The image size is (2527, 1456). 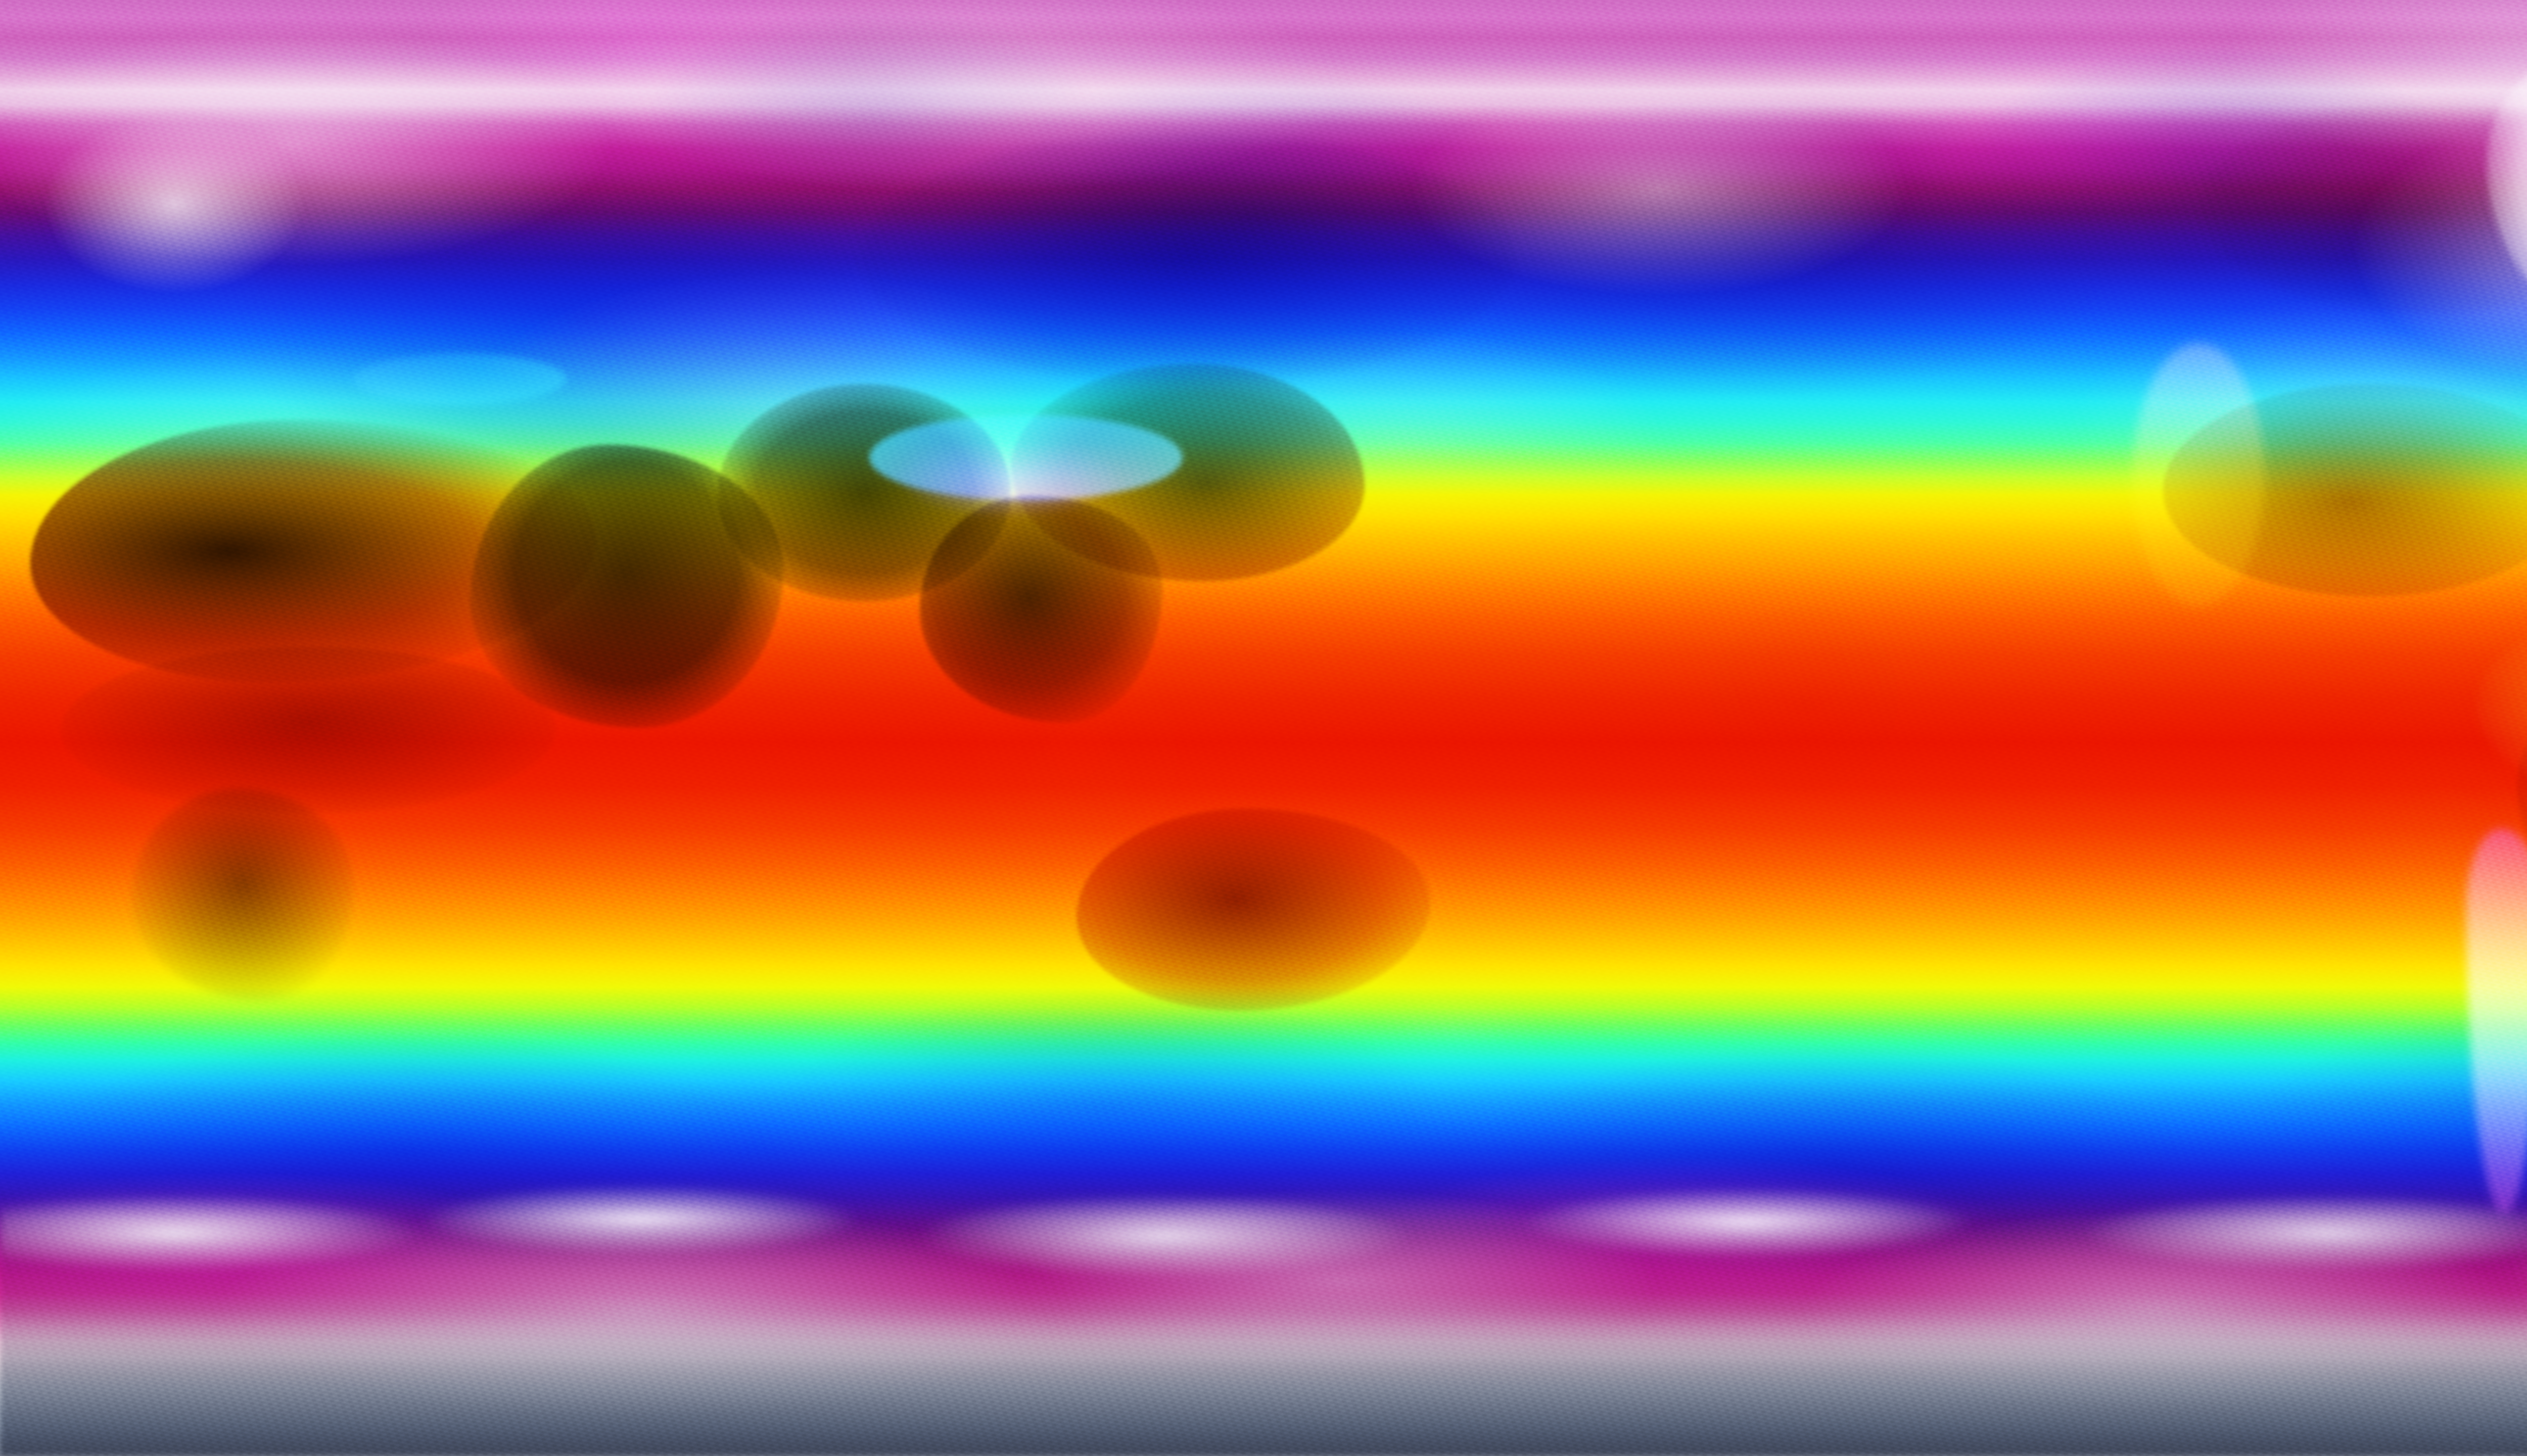 What do you see at coordinates (242, 894) in the screenshot?
I see `region-southern-africa` at bounding box center [242, 894].